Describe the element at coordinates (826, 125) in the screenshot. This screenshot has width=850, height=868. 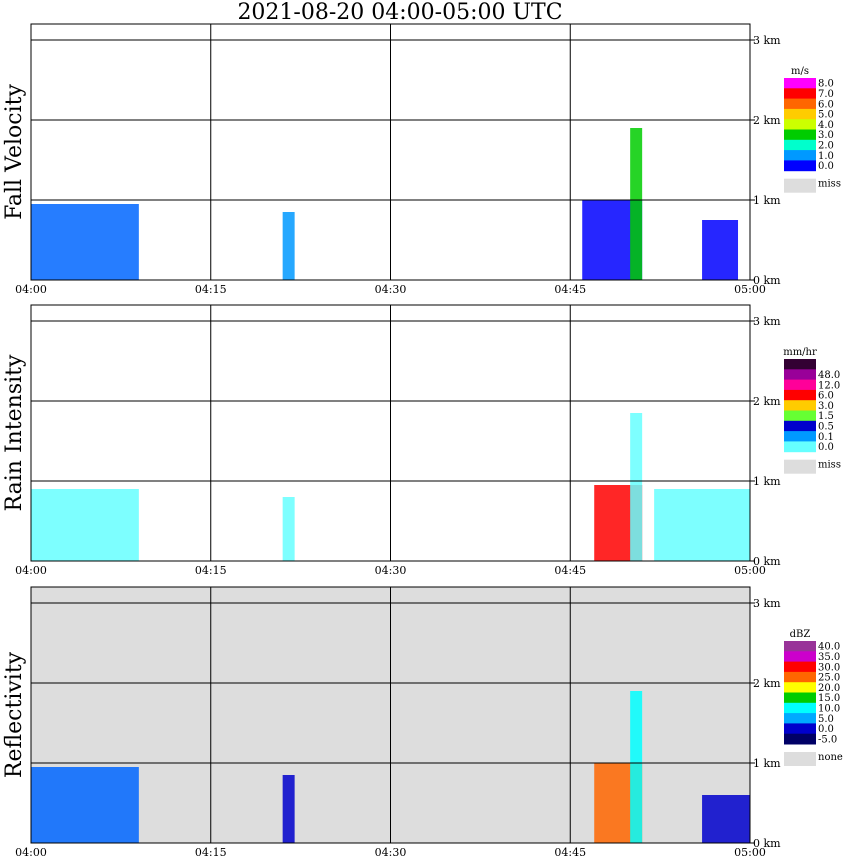
I see `colorbar-label: 4.0` at that location.